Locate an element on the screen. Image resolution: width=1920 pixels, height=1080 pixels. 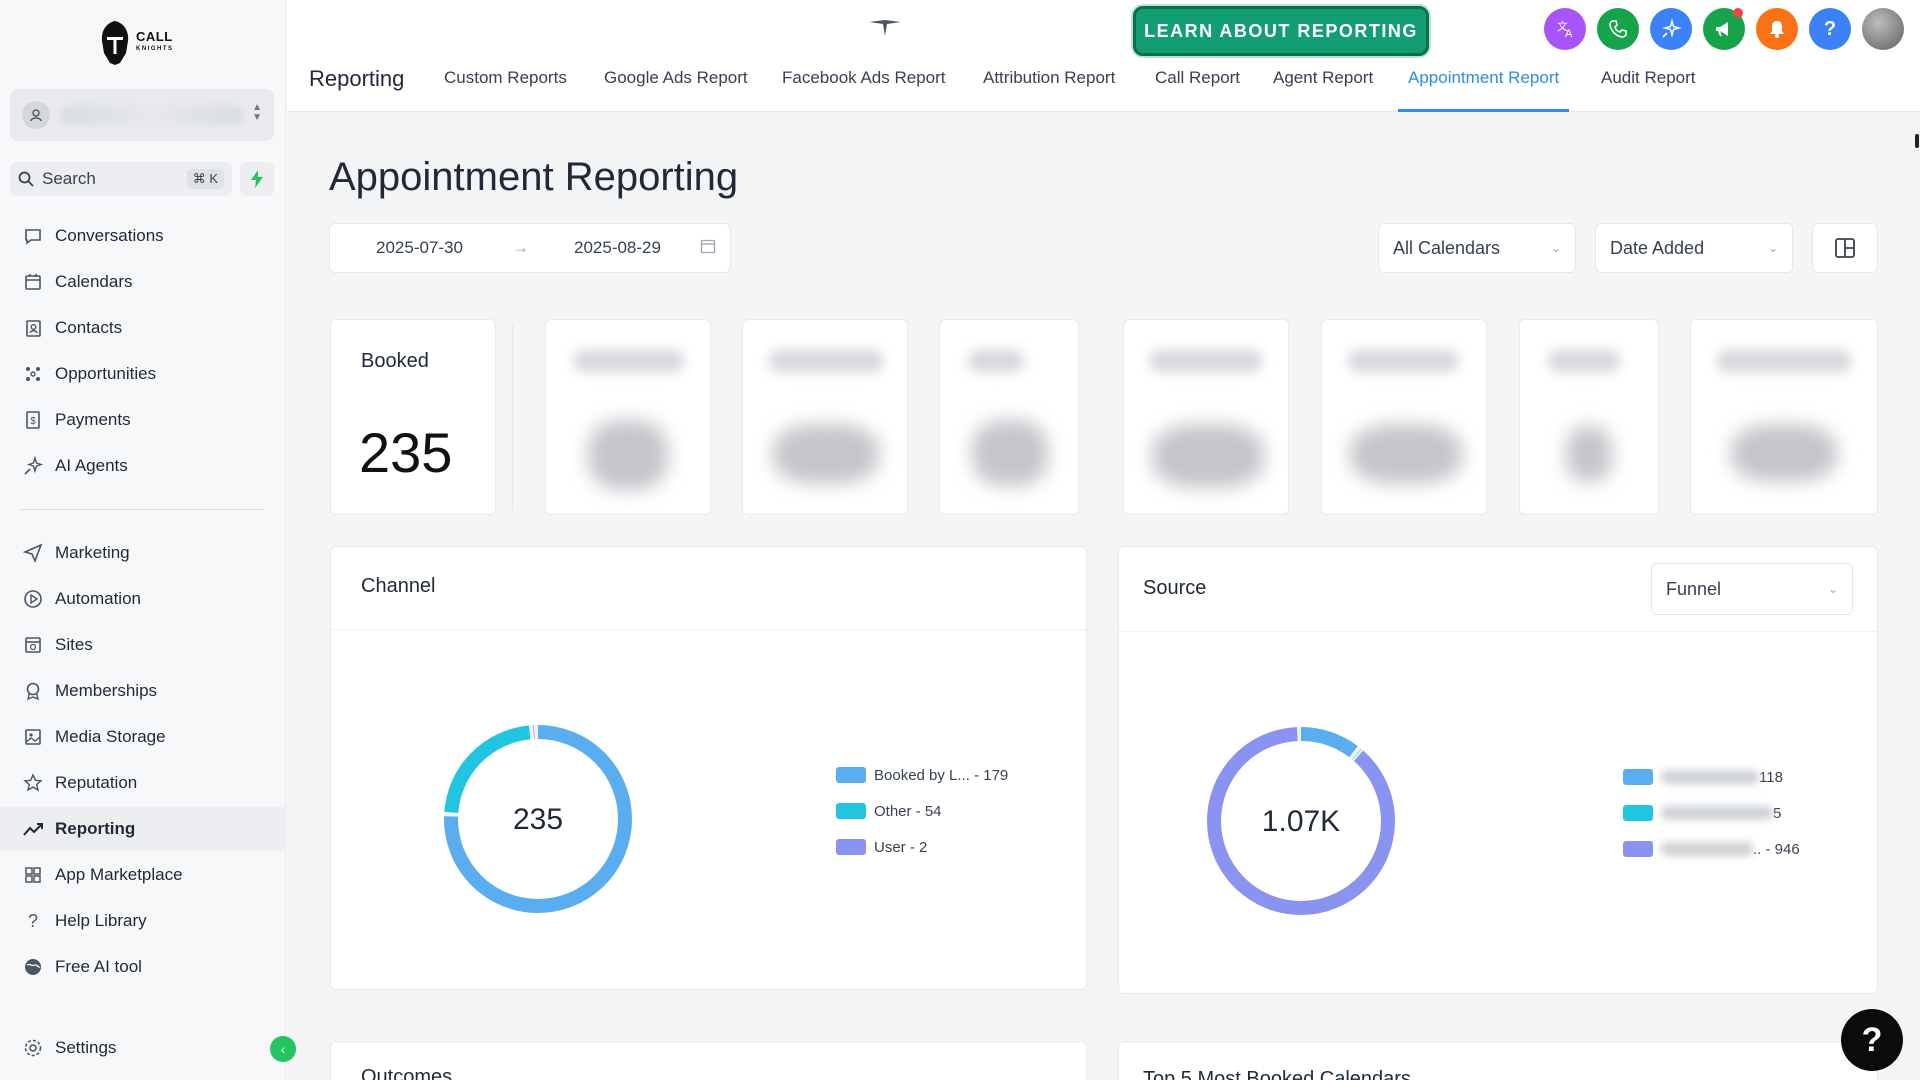
legend-item: Booked by L... - 179 is located at coordinates (922, 775).